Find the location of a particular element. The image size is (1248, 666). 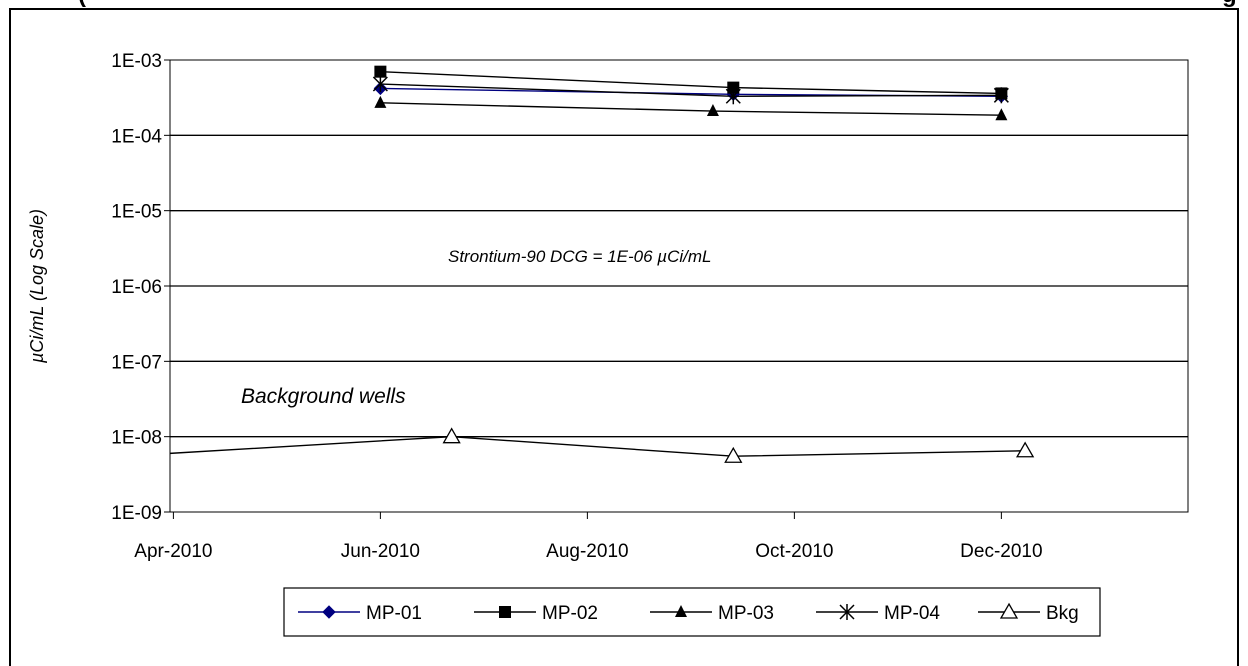

x-tick-label: Apr-2010 is located at coordinates (173, 551).